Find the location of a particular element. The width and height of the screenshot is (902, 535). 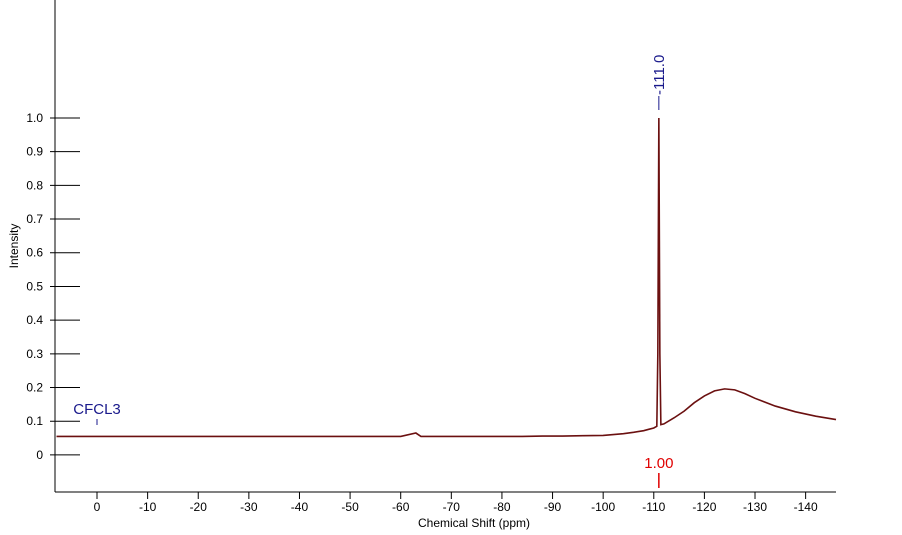

x-tick-label: -60 is located at coordinates (401, 507).